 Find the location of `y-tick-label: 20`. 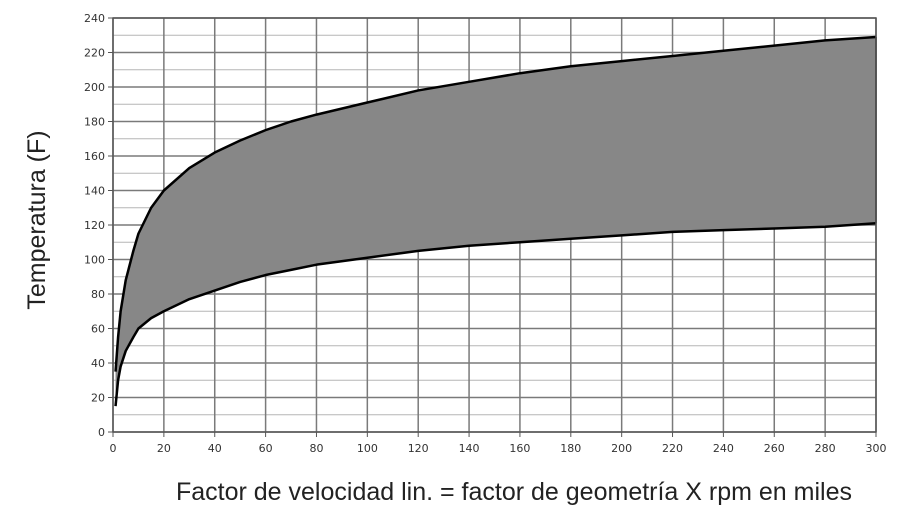

y-tick-label: 20 is located at coordinates (98, 398).